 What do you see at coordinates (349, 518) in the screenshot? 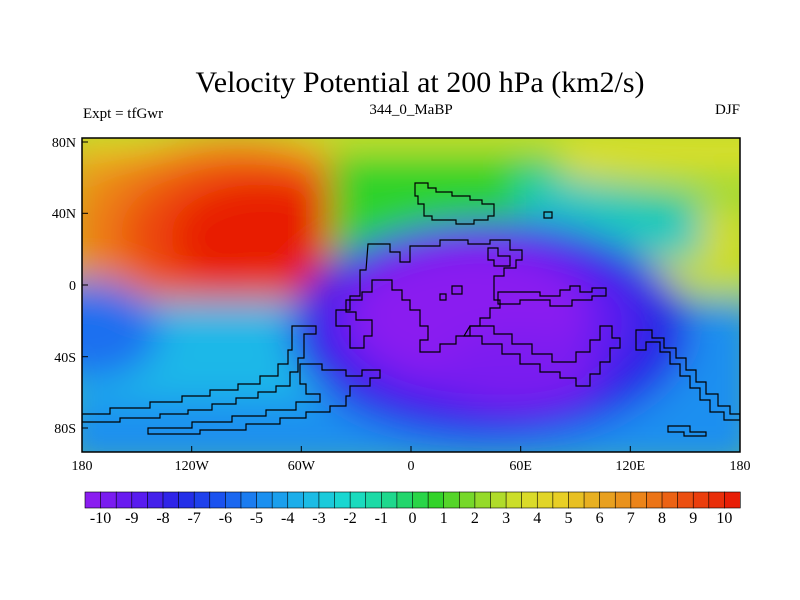
I see `colorbar-tick-label: -2` at bounding box center [349, 518].